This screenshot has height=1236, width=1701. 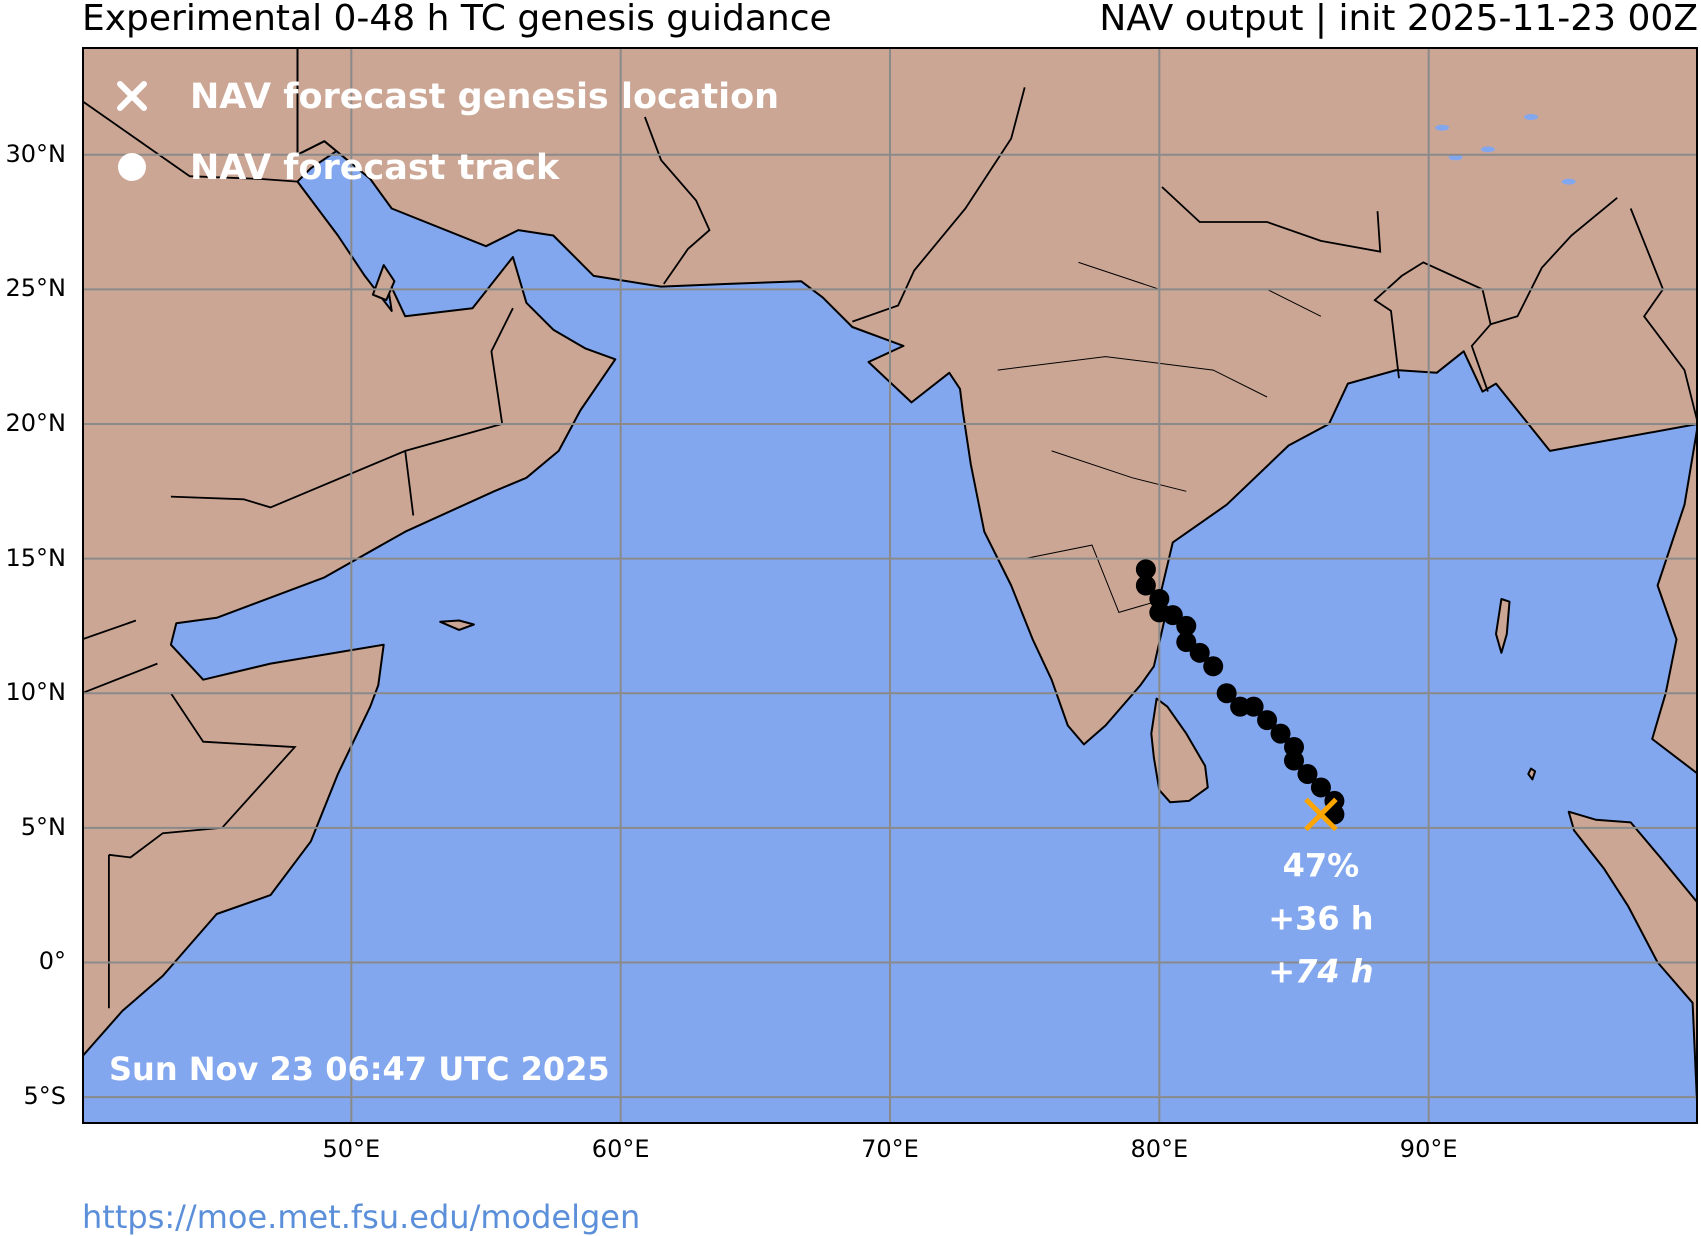 I want to click on map-title: Experimental 0-48 h TC genesis guidance, so click(x=457, y=19).